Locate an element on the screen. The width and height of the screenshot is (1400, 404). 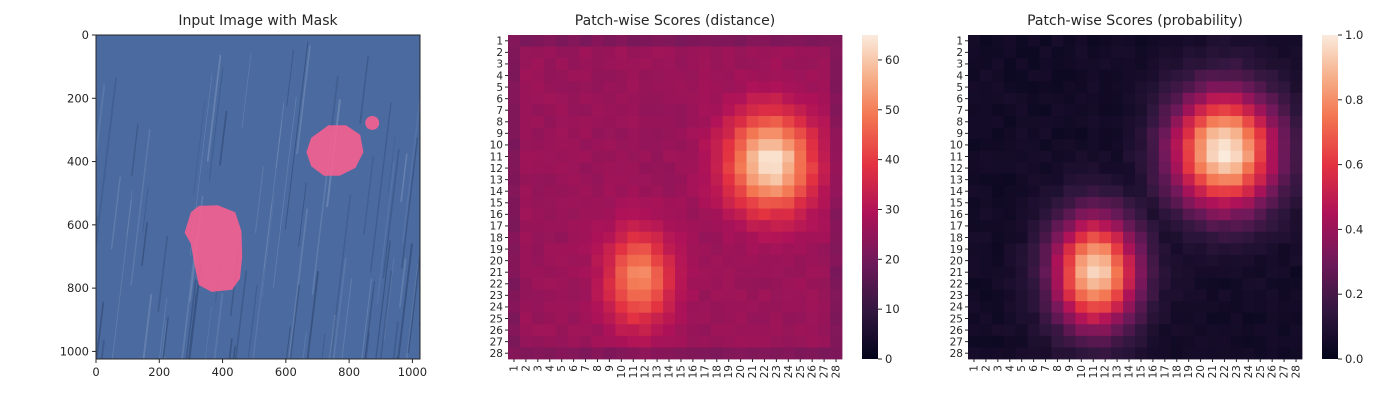
x-tick-label: 25 is located at coordinates (1261, 371).